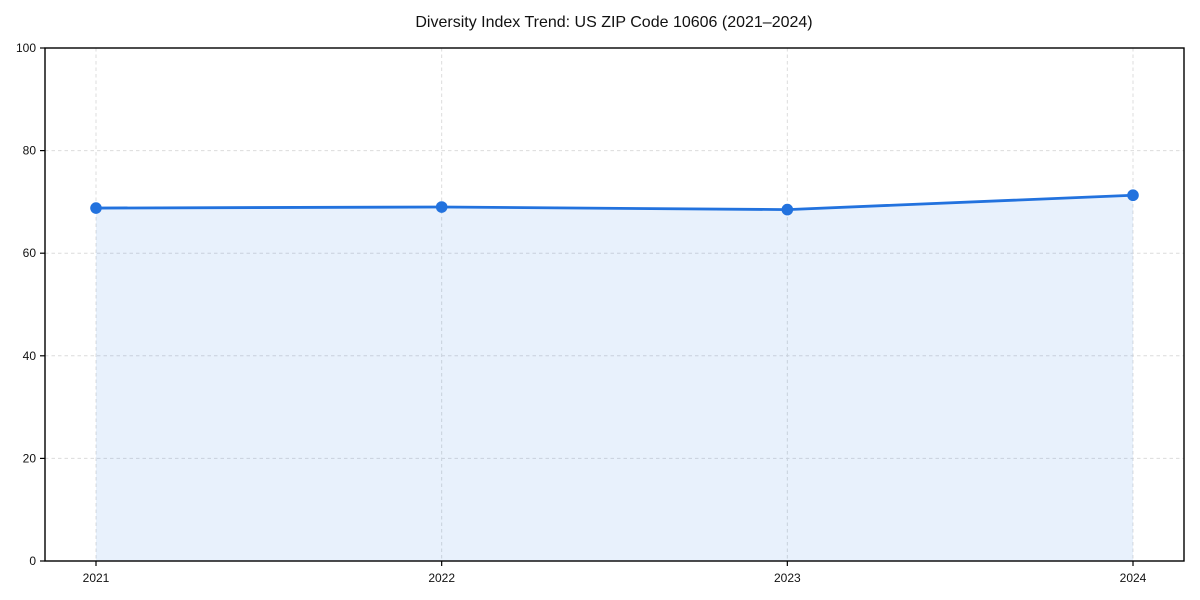  Describe the element at coordinates (96, 578) in the screenshot. I see `x-axis-tick-label: 2021` at that location.